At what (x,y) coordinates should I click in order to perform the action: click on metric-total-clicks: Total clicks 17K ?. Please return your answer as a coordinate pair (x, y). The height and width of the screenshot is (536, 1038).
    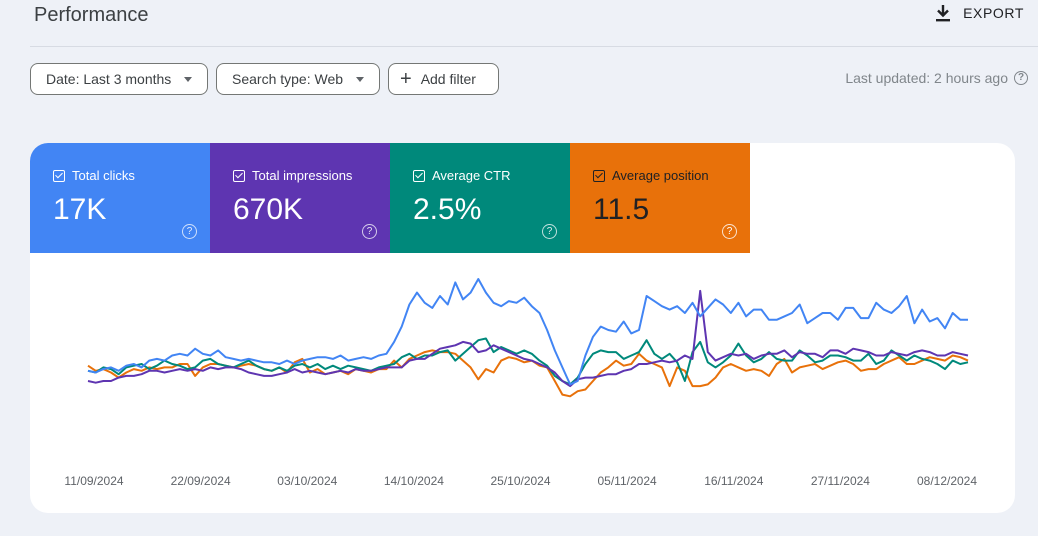
    Looking at the image, I should click on (120, 198).